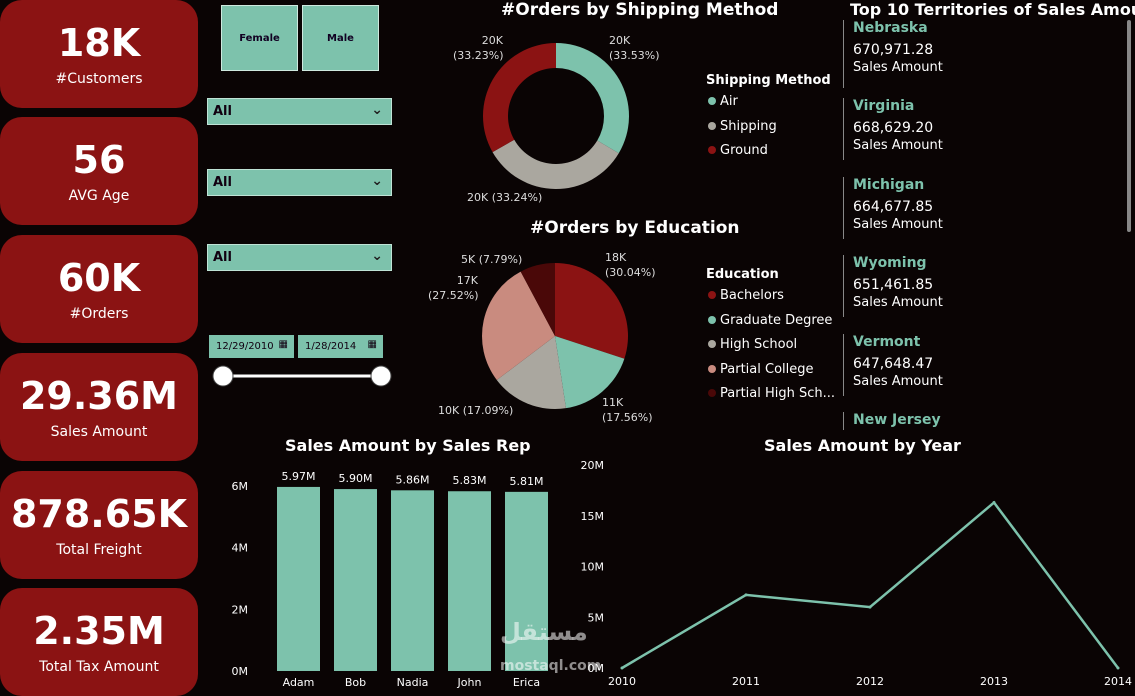 This screenshot has width=1135, height=696. What do you see at coordinates (988, 365) in the screenshot?
I see `territory-card: Vermont 647,648.47 Sales Amount` at bounding box center [988, 365].